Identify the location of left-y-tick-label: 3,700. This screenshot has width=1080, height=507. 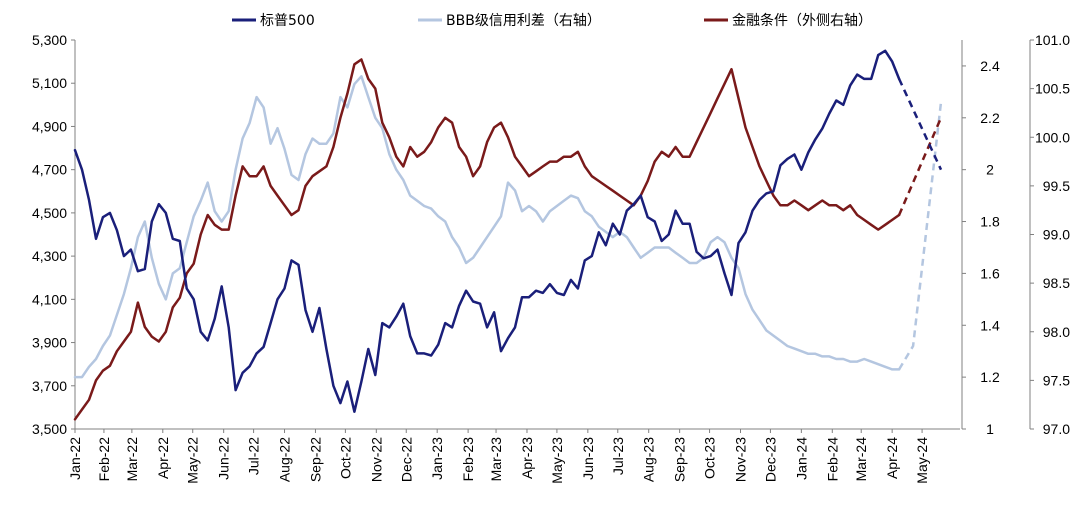
(49, 386).